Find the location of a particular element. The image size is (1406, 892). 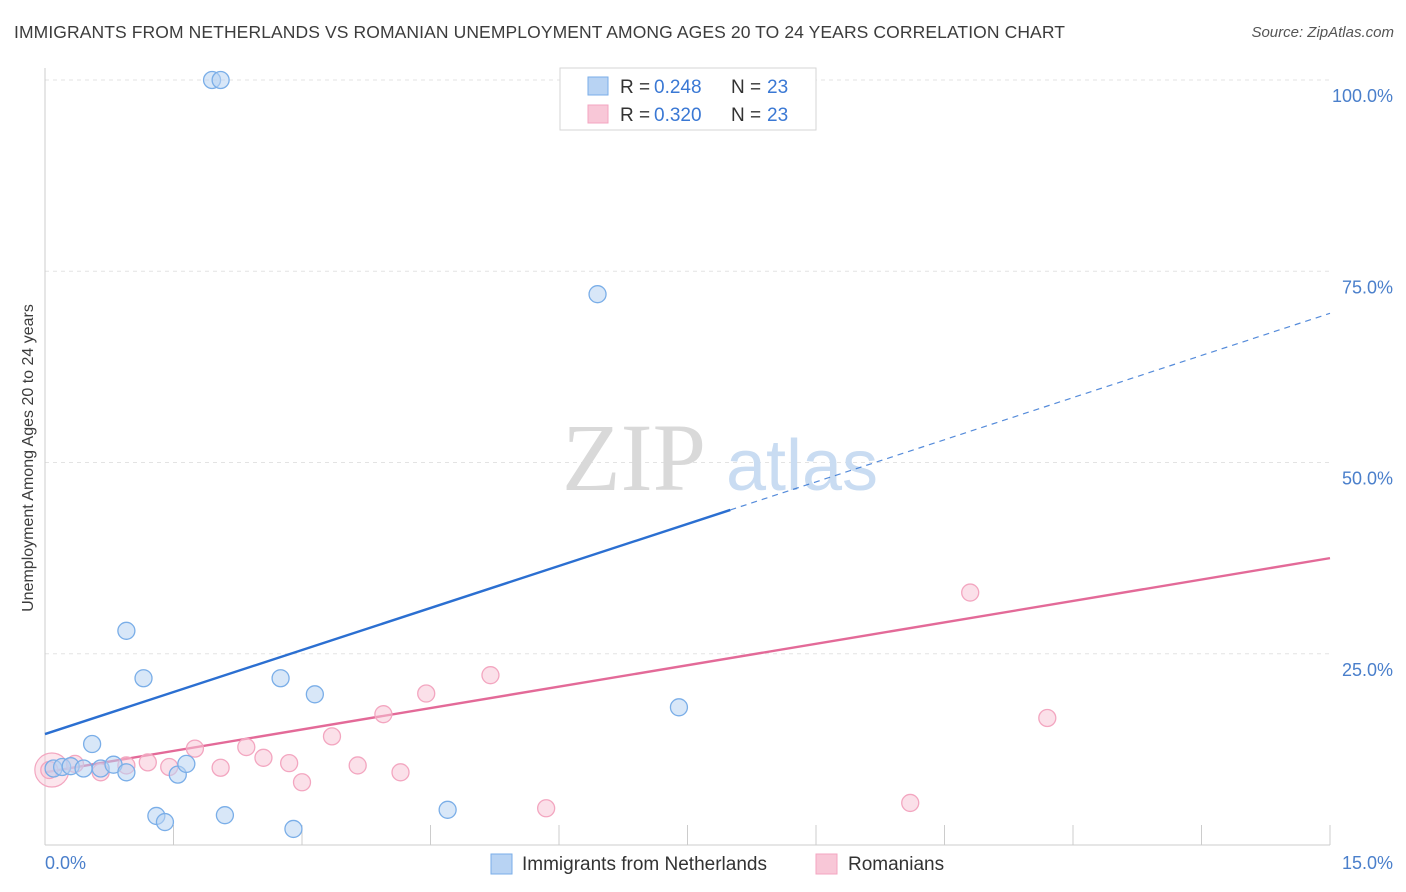

y-tick-label: 50.0% is located at coordinates (1367, 479).